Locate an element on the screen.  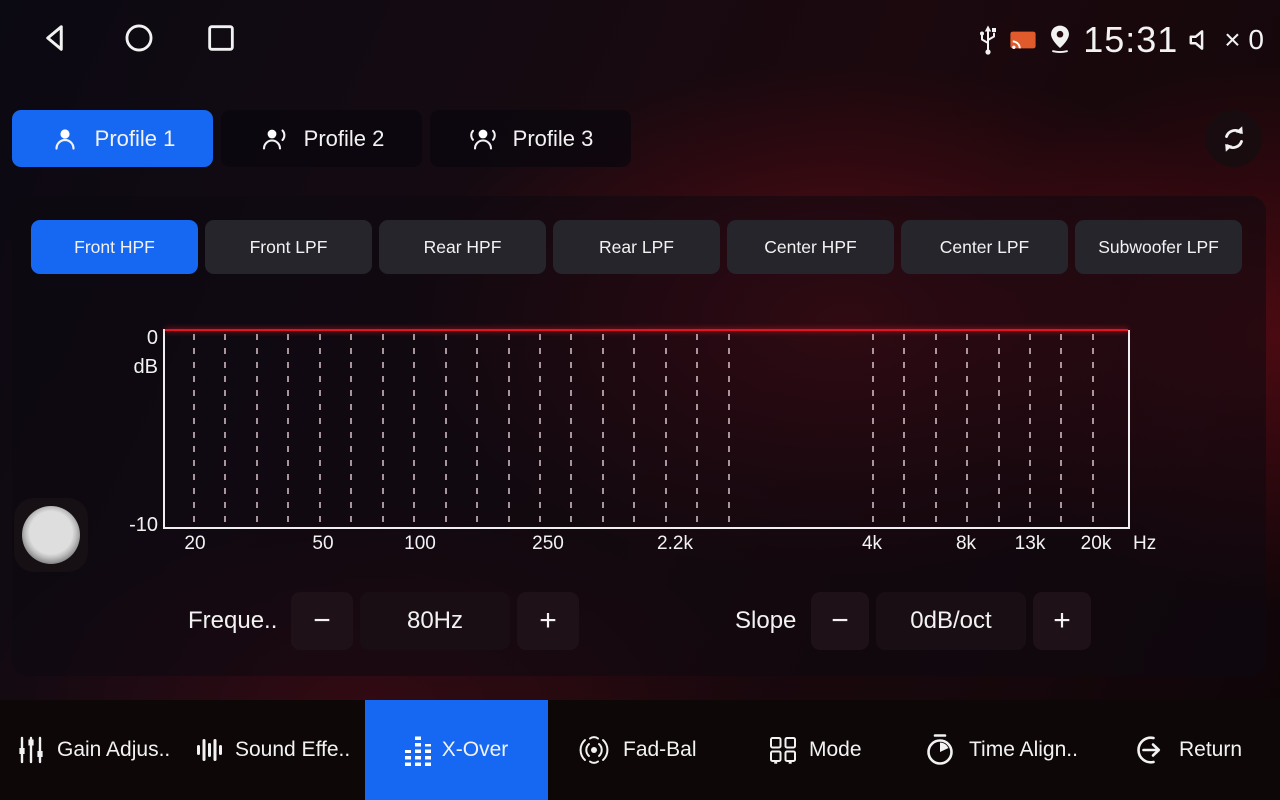
tab-front-lpf: Front LPF is located at coordinates (288, 247).